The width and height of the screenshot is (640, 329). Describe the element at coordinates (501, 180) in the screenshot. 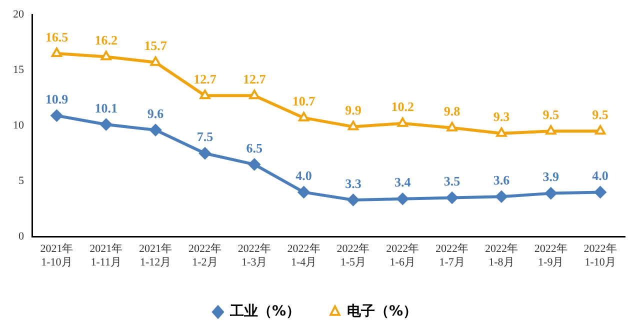

I see `data-label: 3.6` at that location.